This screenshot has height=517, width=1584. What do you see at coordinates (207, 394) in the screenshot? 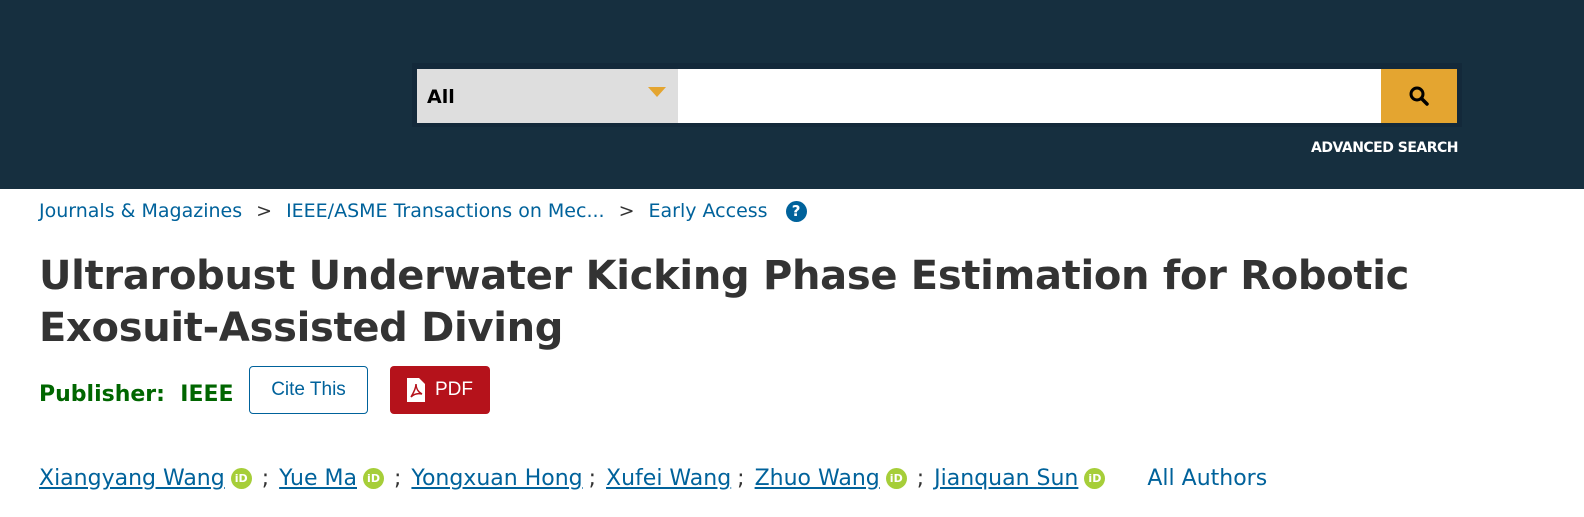
I see `publisher-value: IEEE` at bounding box center [207, 394].